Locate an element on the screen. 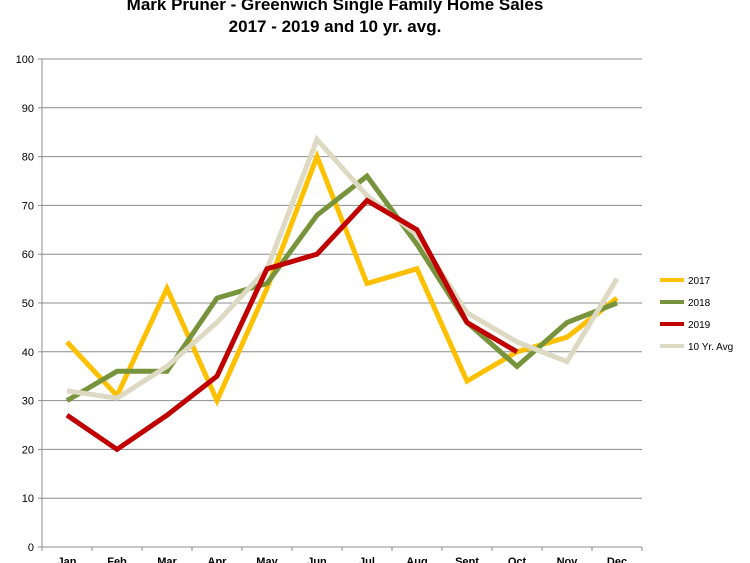 Image resolution: width=750 pixels, height=563 pixels. y-tick-label: 30 is located at coordinates (28, 402).